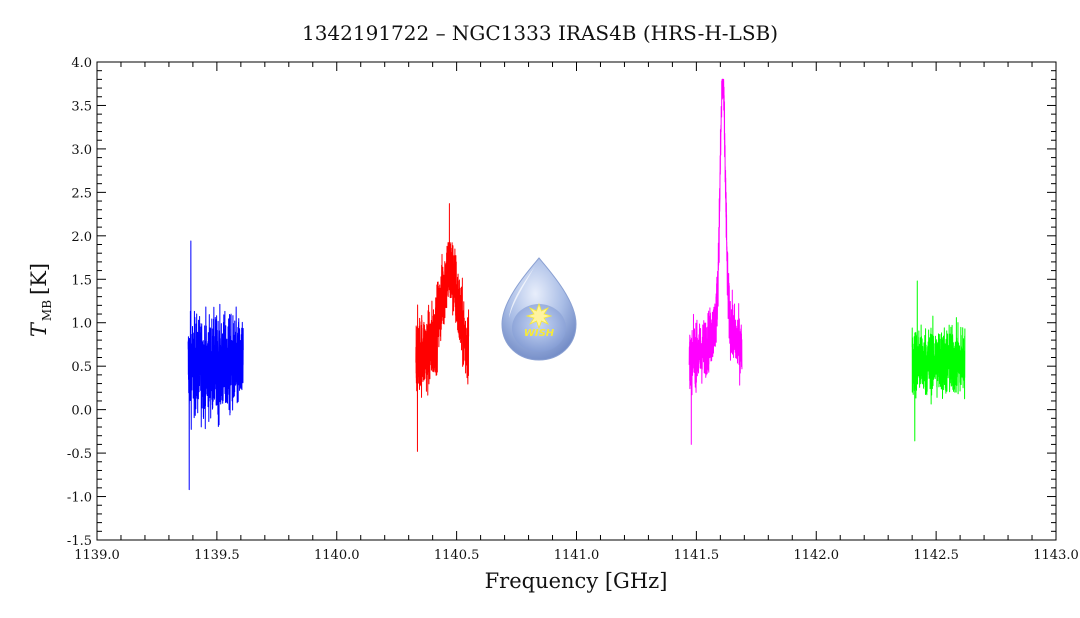 The width and height of the screenshot is (1080, 618). I want to click on x-tick-label: 1140.5, so click(457, 555).